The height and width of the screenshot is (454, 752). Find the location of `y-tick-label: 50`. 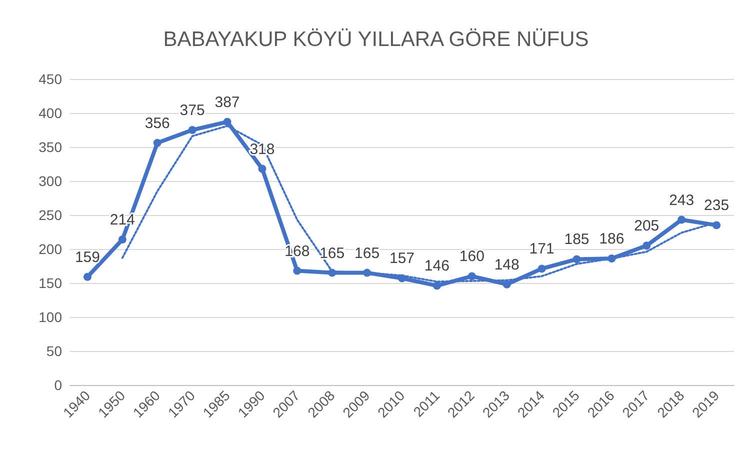

y-tick-label: 50 is located at coordinates (54, 351).